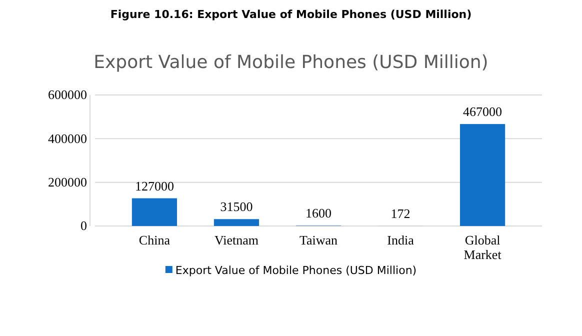 This screenshot has height=336, width=582. Describe the element at coordinates (400, 240) in the screenshot. I see `x-tick-label: India` at that location.